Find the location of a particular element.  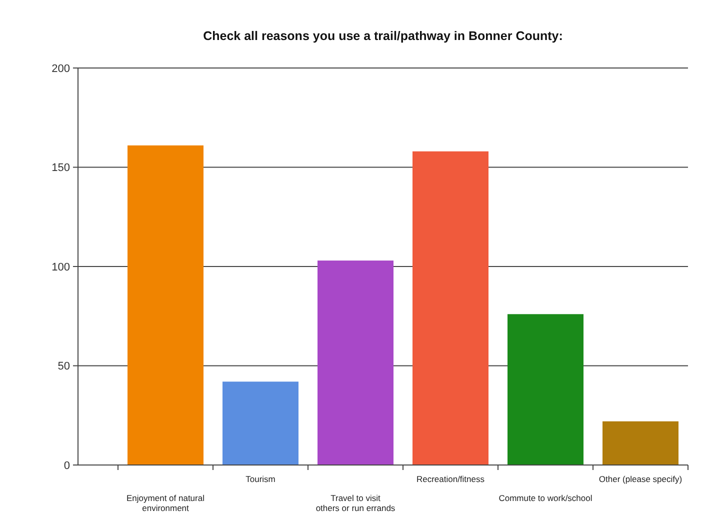

y-tick-label: 100 is located at coordinates (61, 267).